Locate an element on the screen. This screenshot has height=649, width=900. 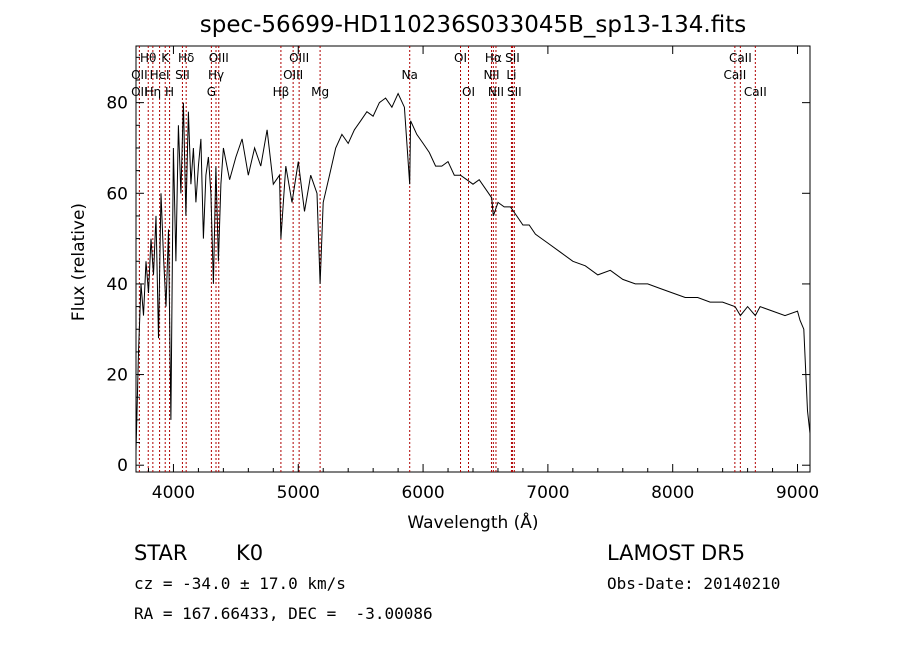
spectral-class: STAR is located at coordinates (161, 553).